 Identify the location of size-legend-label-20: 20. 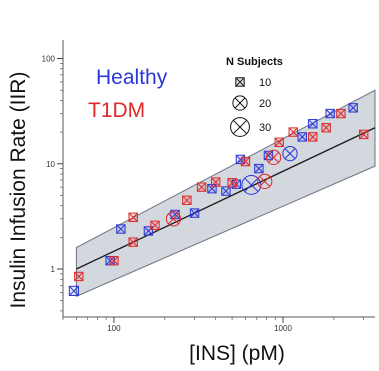
(265, 104).